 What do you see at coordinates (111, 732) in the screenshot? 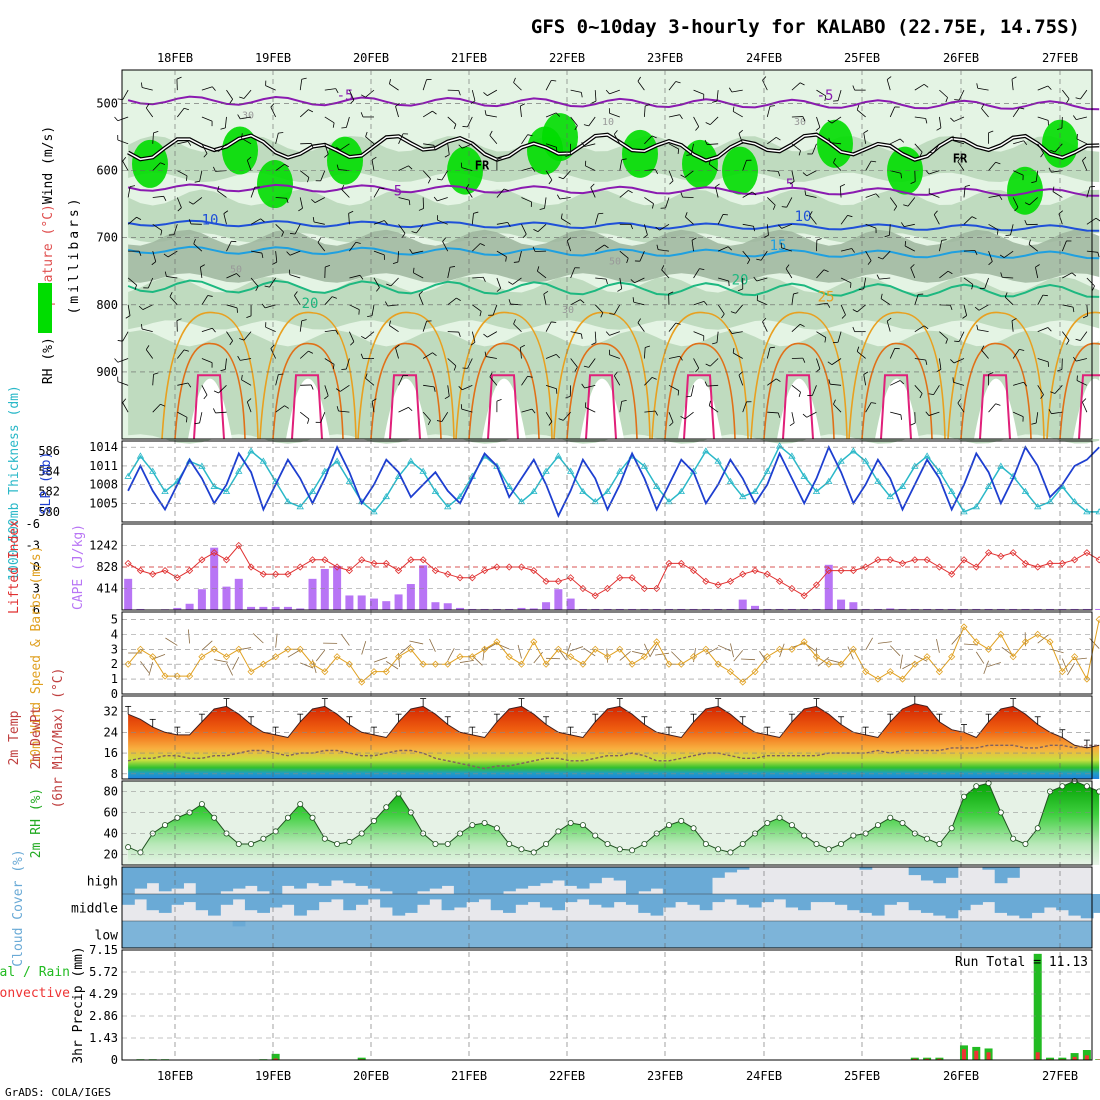
I see `temp-tick: 24` at bounding box center [111, 732].